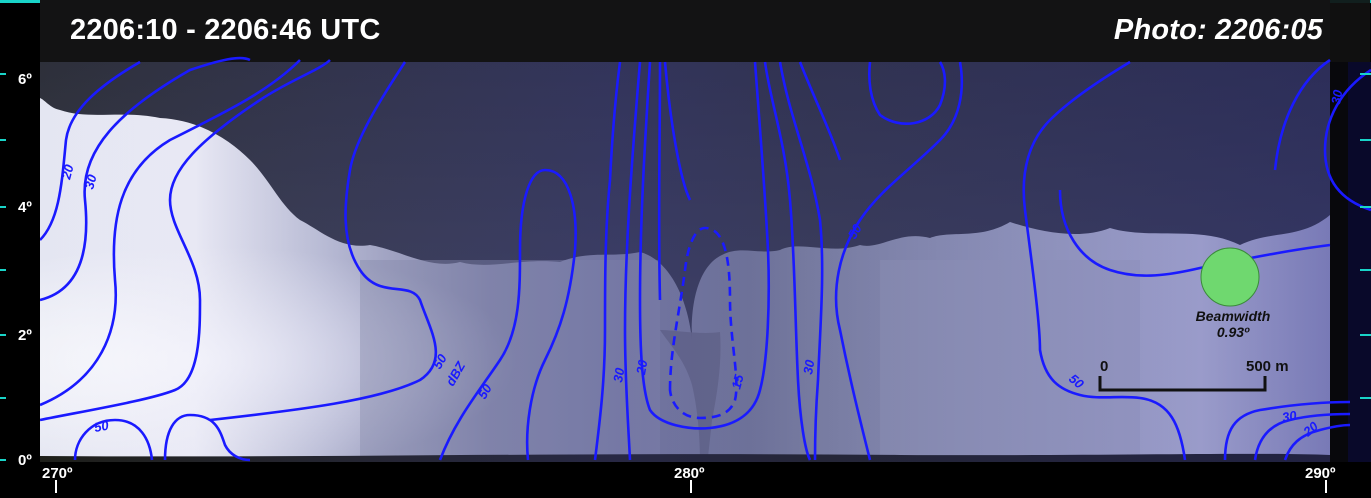 The image size is (1371, 498). I want to click on azimuth-label-270: 270º, so click(57, 473).